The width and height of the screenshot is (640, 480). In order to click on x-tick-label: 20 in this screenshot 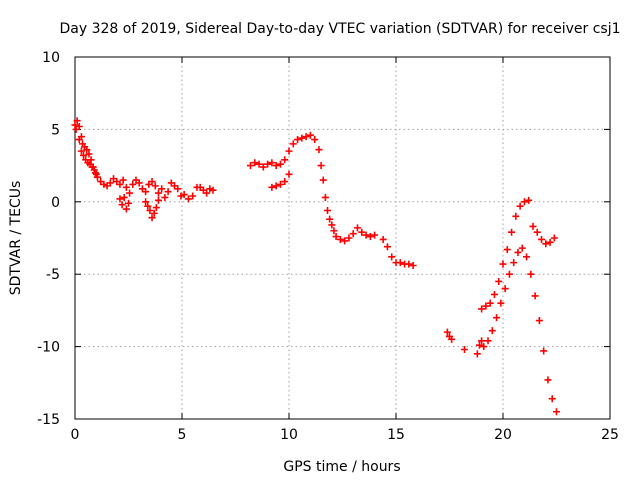, I will do `click(503, 435)`.